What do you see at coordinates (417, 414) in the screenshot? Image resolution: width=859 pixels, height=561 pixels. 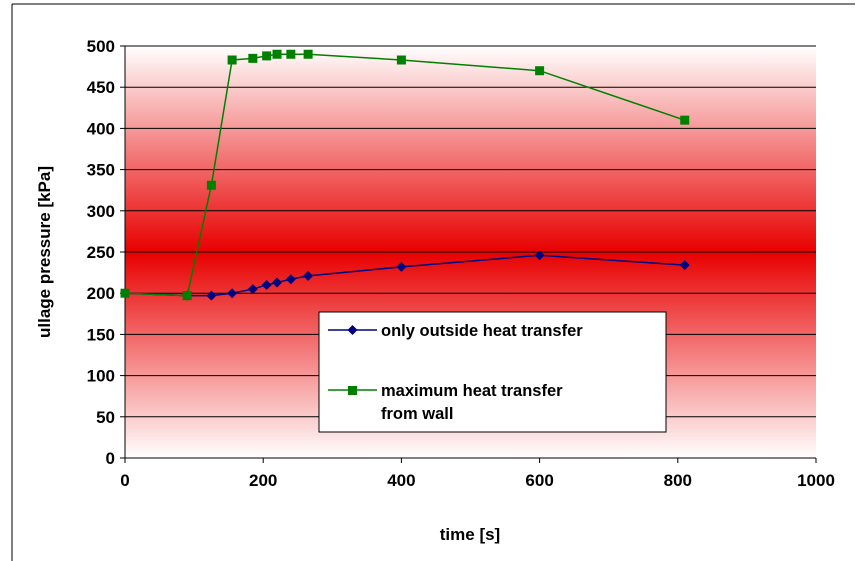 I see `legend-label-series-2-line-2: from wall` at bounding box center [417, 414].